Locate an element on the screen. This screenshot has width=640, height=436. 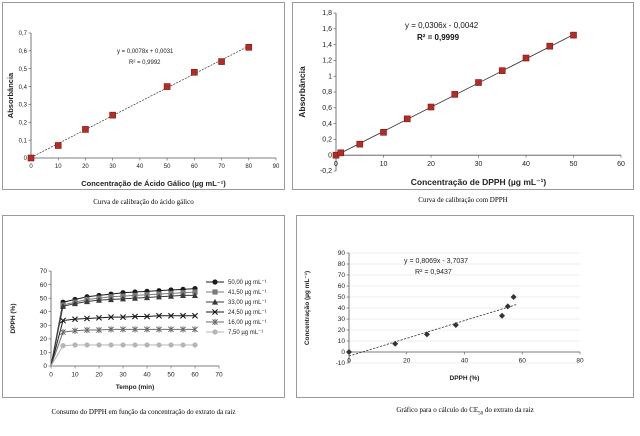
r-squared-label: R² = 0,9437 is located at coordinates (433, 272).